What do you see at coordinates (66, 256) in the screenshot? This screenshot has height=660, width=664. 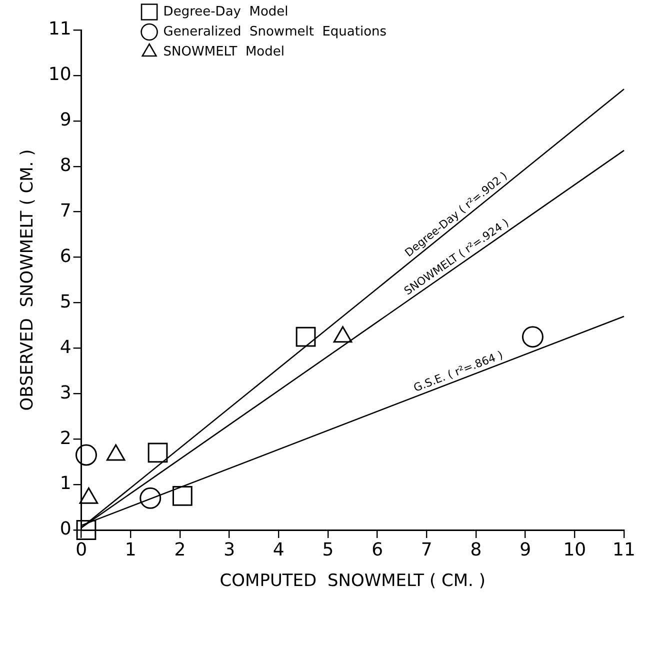 I see `y-tick-label: 6` at bounding box center [66, 256].